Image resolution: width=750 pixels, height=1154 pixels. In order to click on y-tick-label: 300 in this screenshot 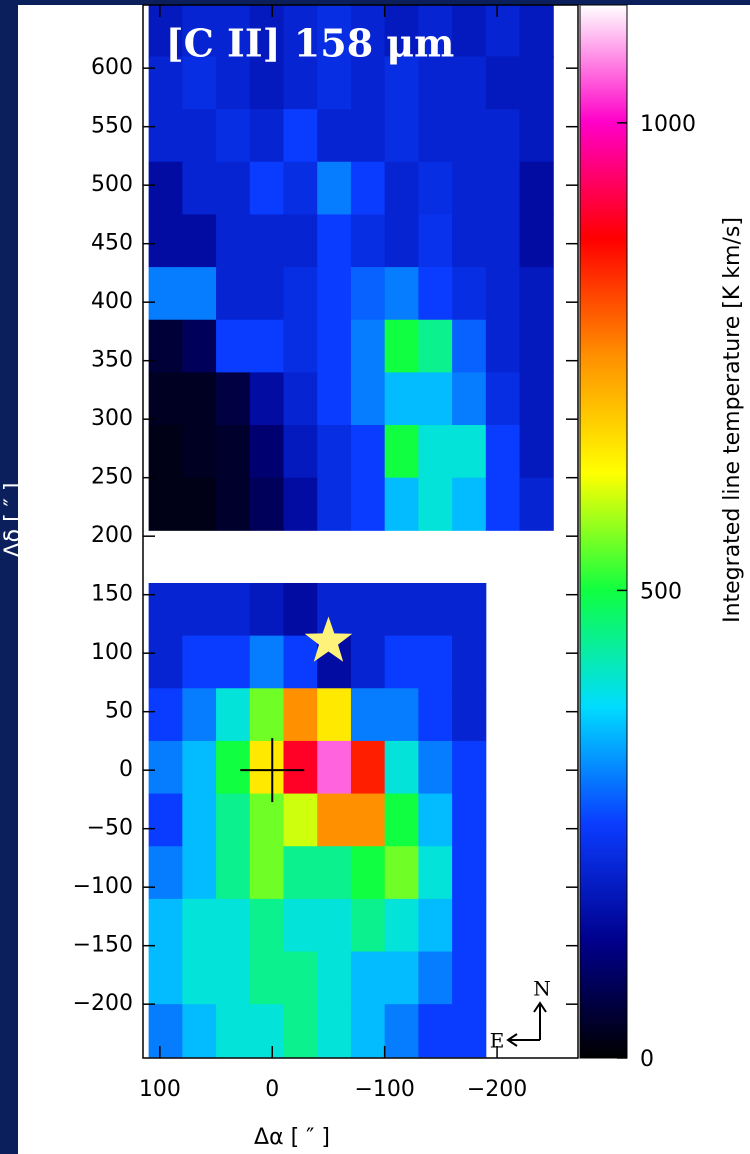, I will do `click(112, 418)`.